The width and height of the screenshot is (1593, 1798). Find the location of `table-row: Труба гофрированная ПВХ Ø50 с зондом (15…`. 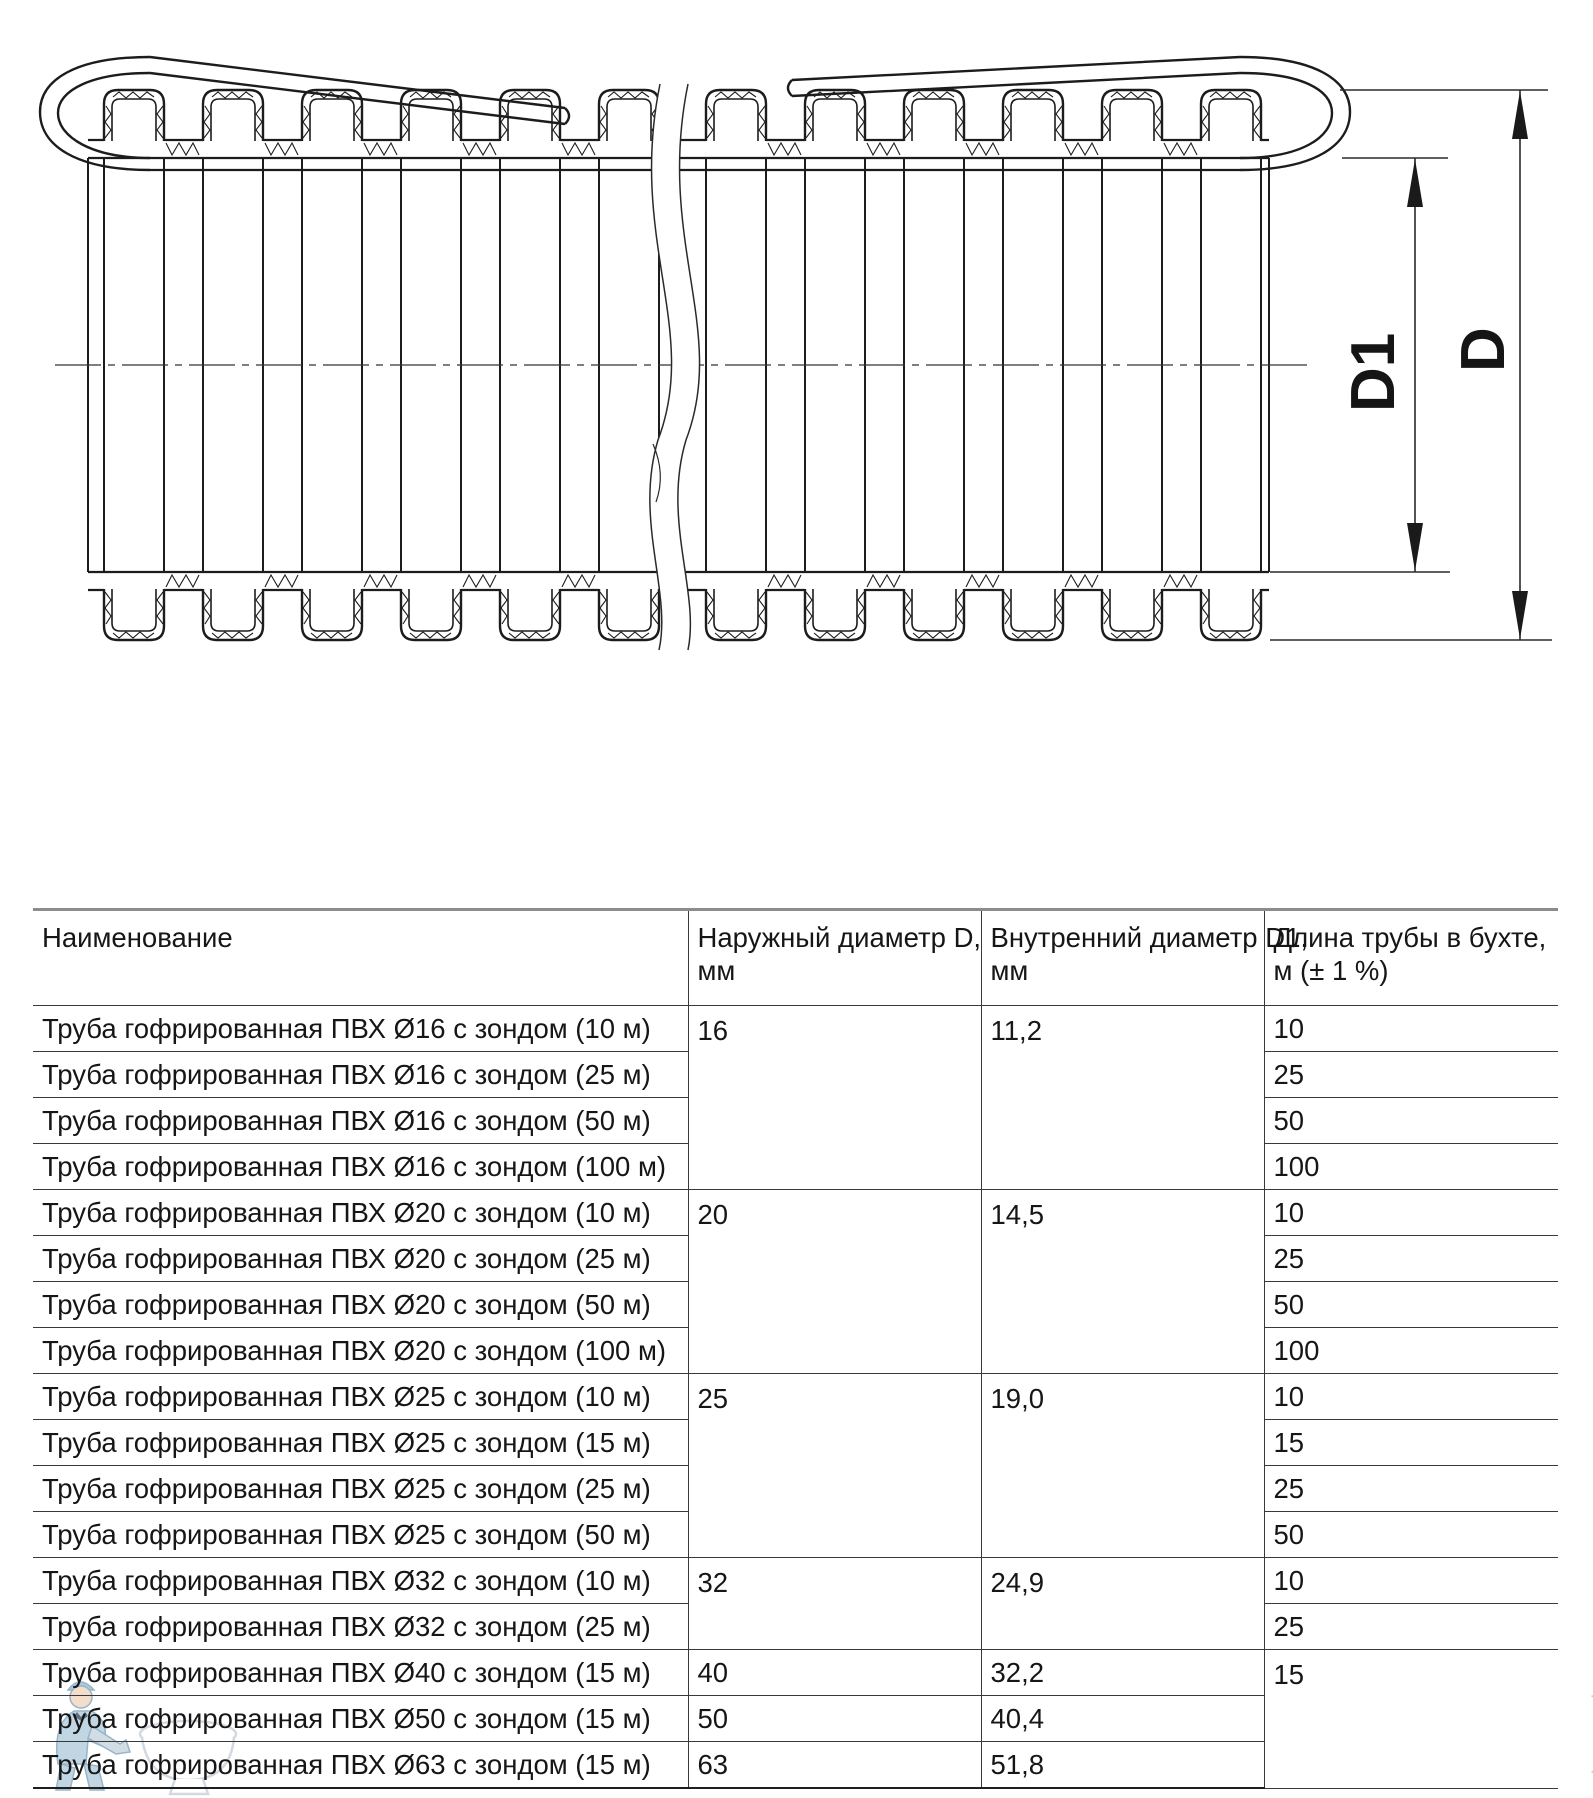

table-row: Труба гофрированная ПВХ Ø50 с зондом (15… is located at coordinates (795, 1718).